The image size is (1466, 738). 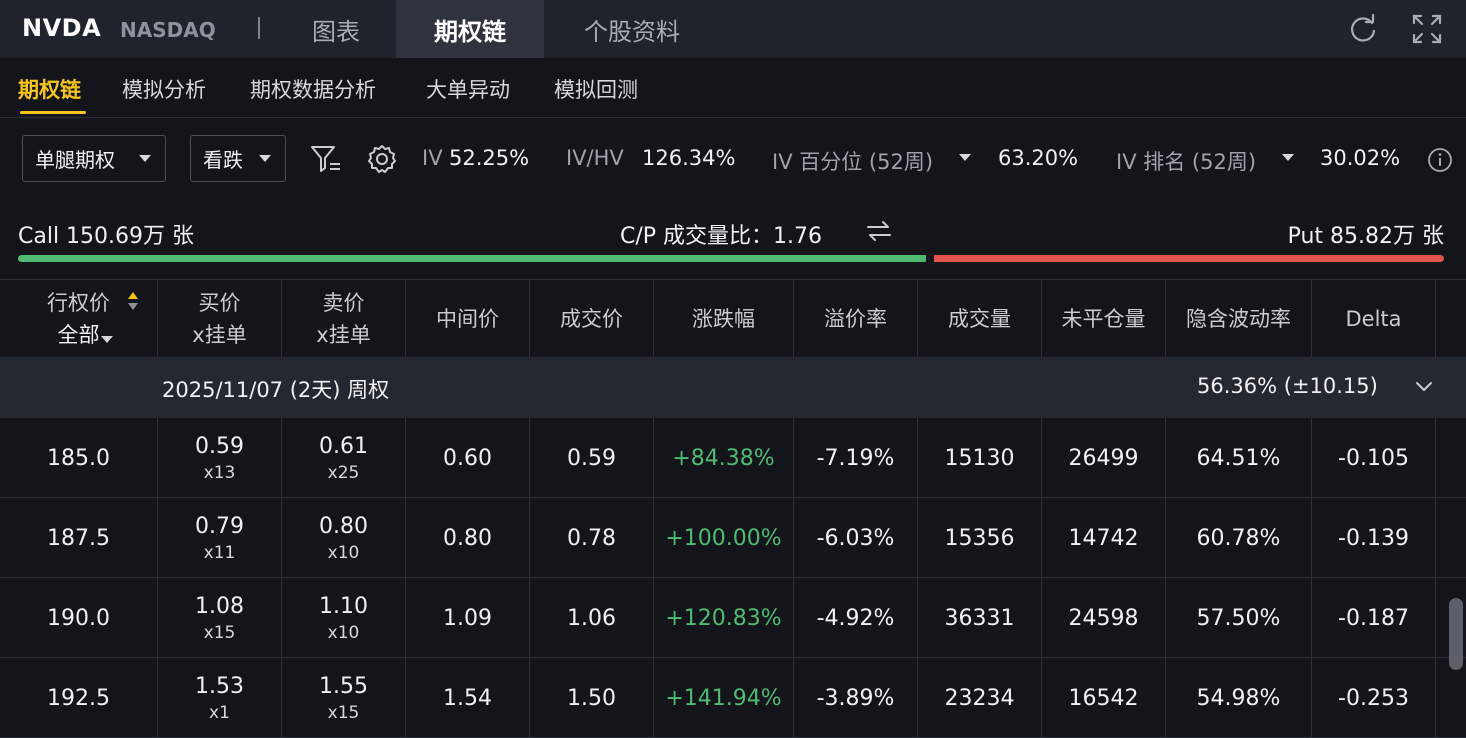 What do you see at coordinates (106, 236) in the screenshot?
I see `call-volume: Call 150.69万 张` at bounding box center [106, 236].